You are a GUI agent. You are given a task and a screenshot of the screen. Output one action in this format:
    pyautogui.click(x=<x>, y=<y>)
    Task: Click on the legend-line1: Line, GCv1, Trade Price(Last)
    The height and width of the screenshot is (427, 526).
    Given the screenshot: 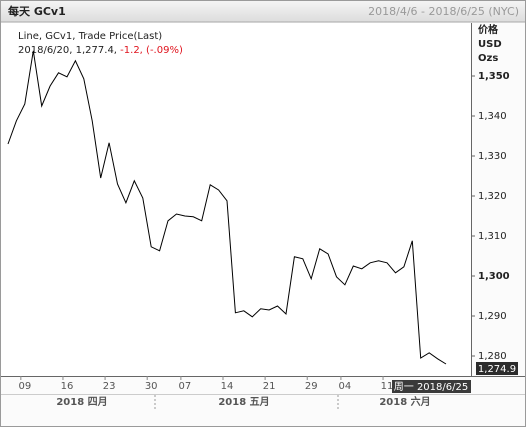 What is the action you would take?
    pyautogui.click(x=90, y=36)
    